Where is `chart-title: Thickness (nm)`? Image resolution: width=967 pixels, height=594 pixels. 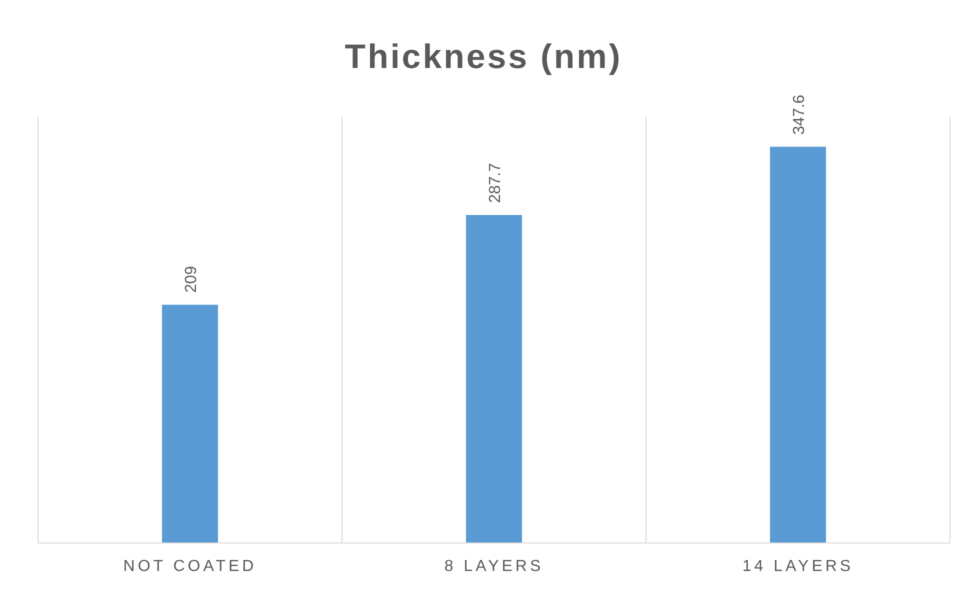 chart-title: Thickness (nm) is located at coordinates (484, 57).